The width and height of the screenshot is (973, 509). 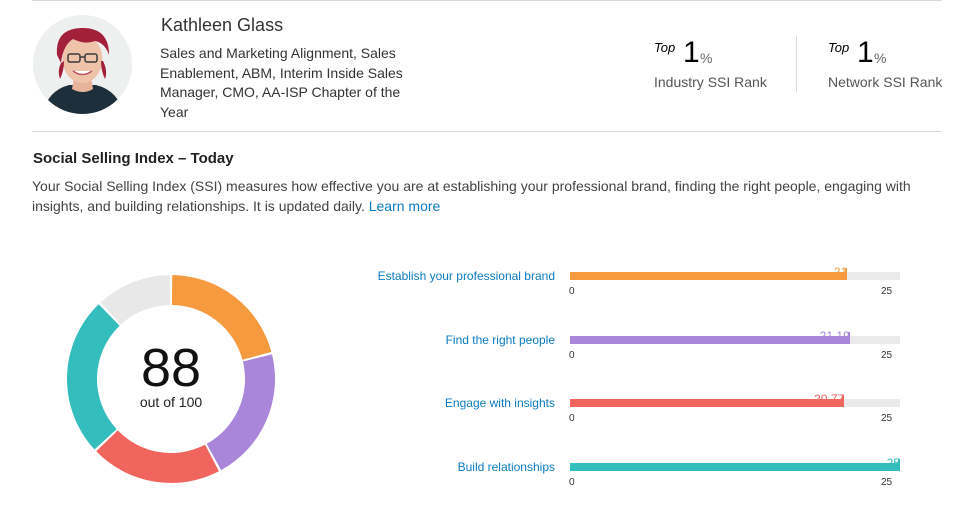 I want to click on metric-label-link: Build relationships, so click(x=506, y=467).